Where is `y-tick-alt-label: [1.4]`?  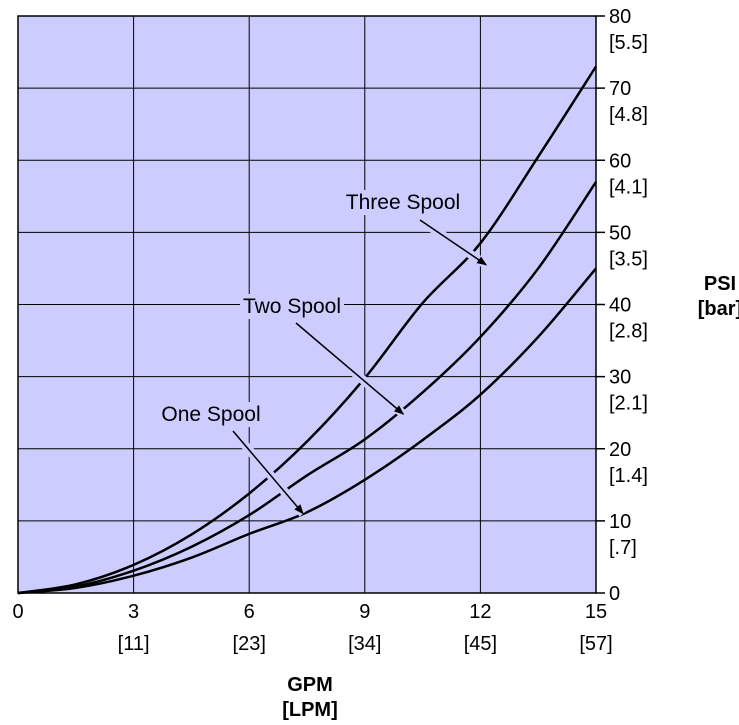
y-tick-alt-label: [1.4] is located at coordinates (628, 476).